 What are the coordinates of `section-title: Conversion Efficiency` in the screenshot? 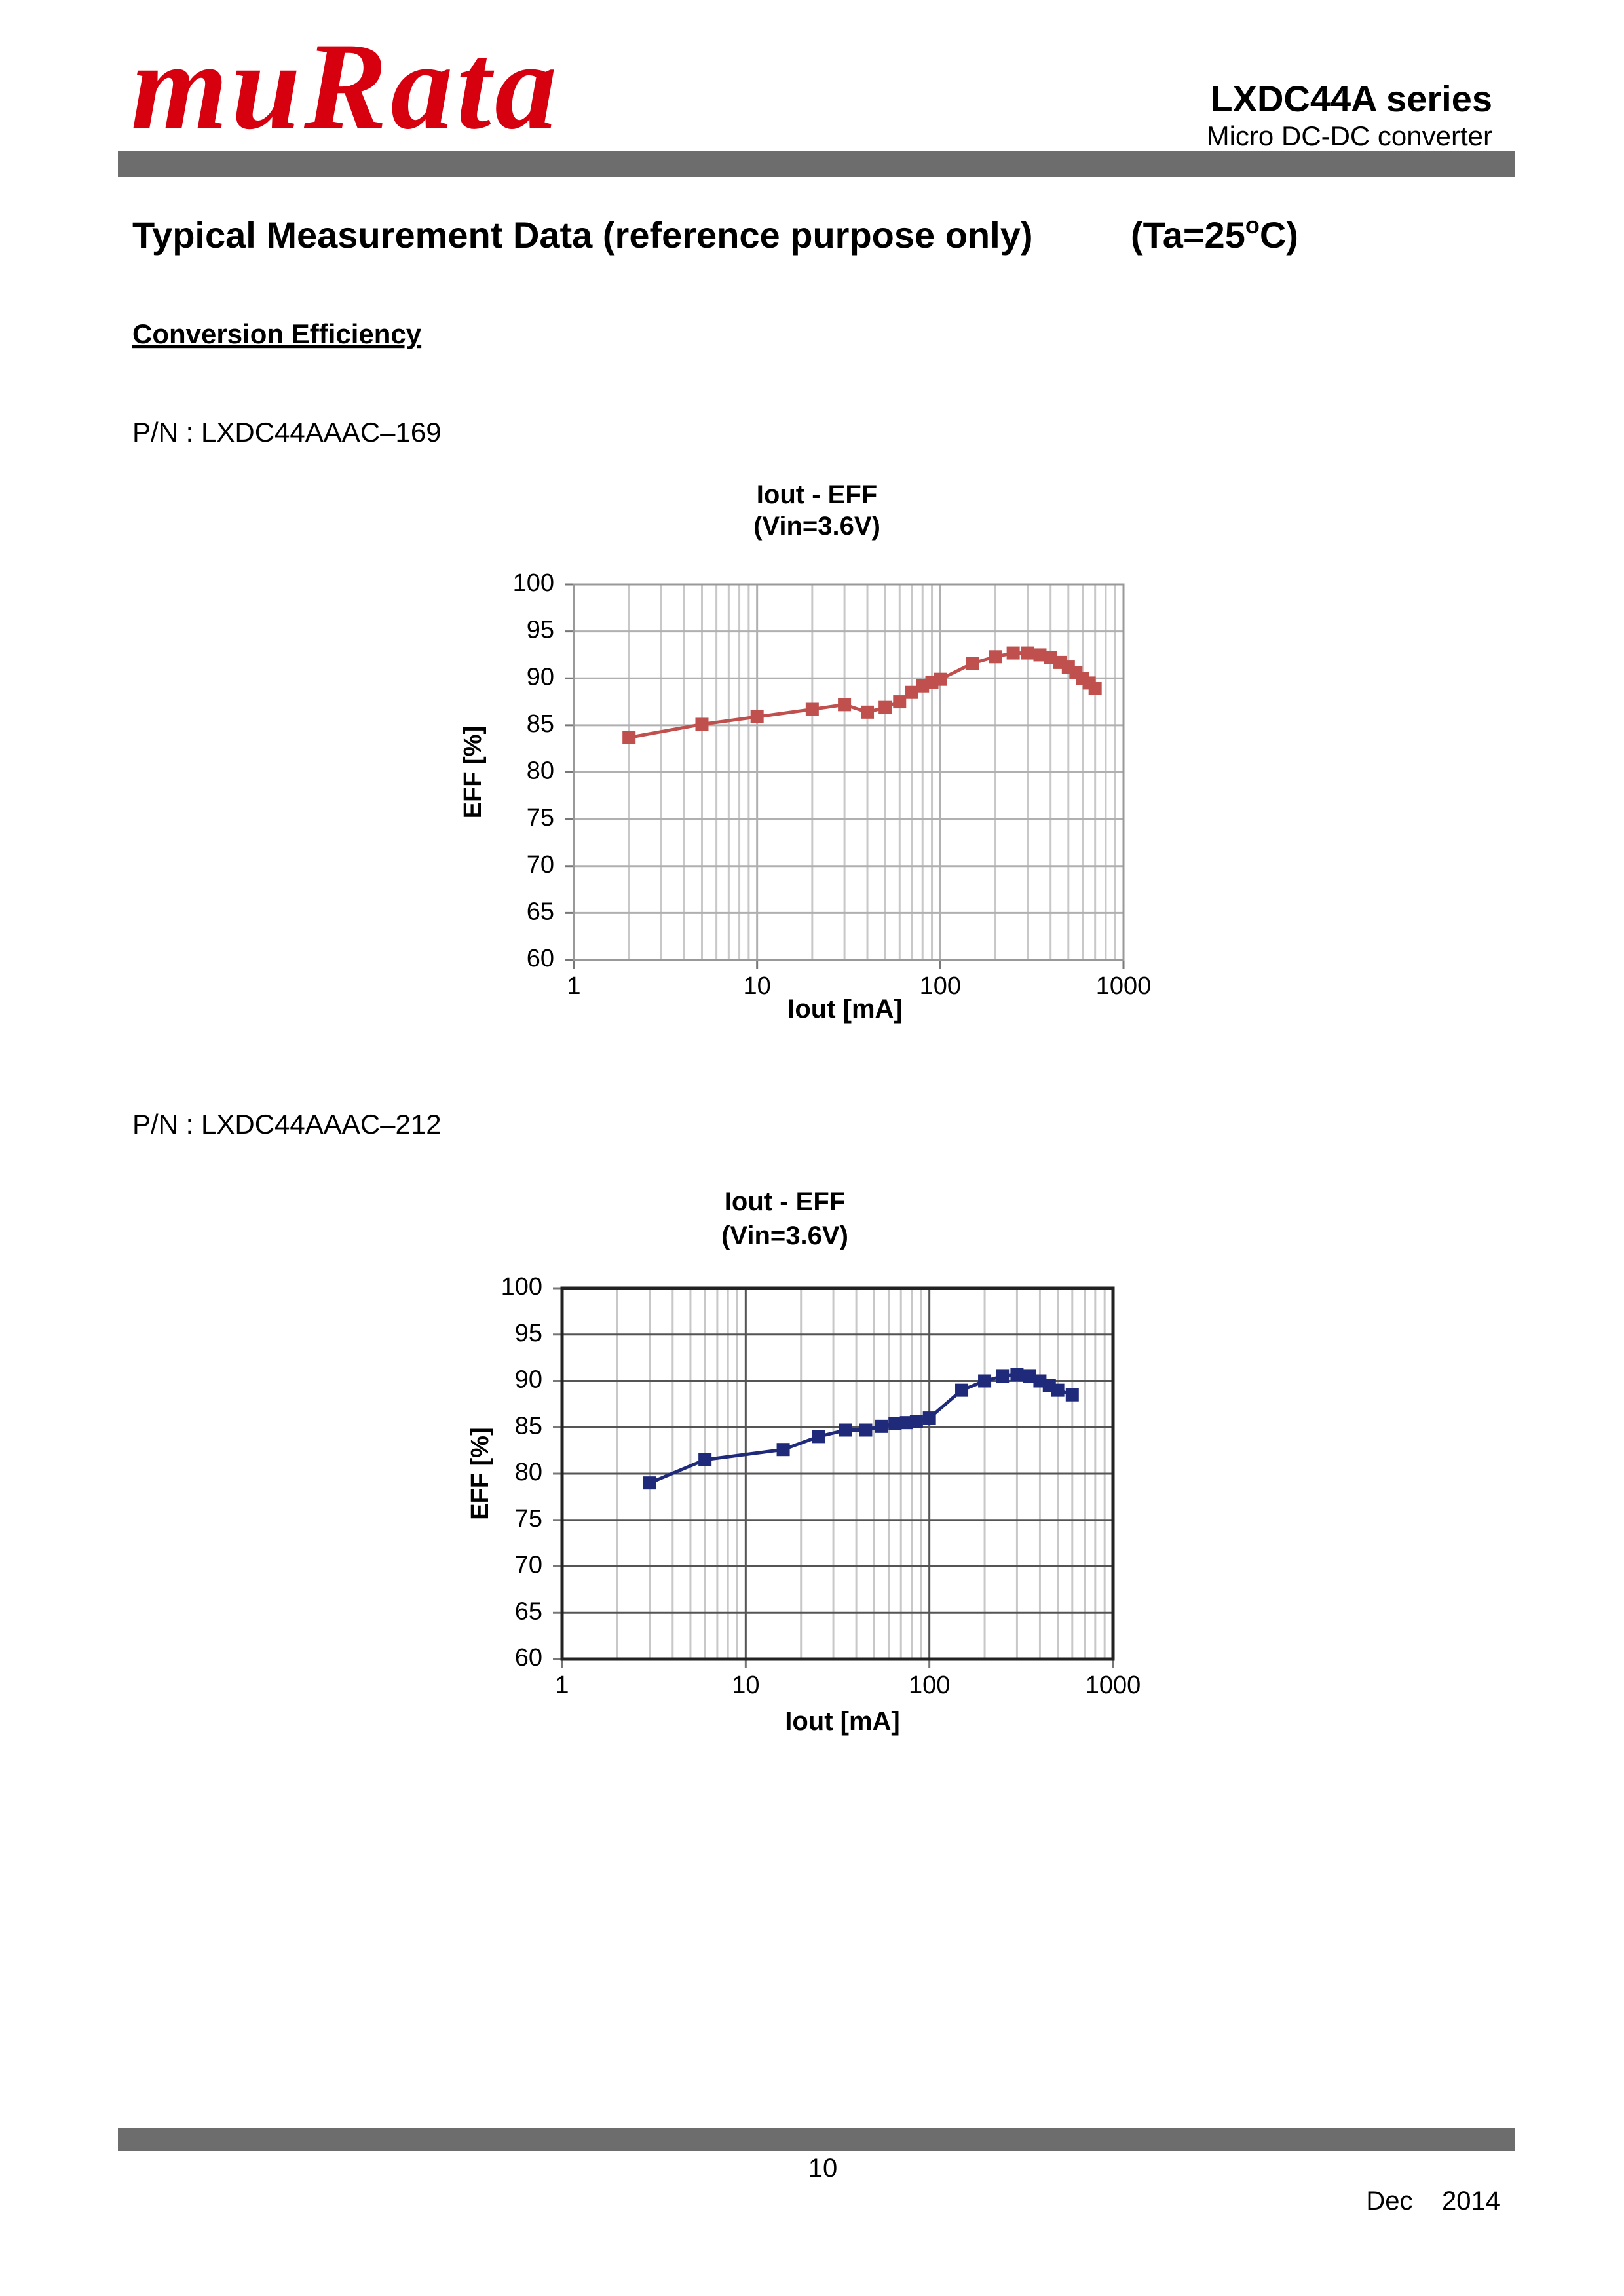 It's located at (277, 333).